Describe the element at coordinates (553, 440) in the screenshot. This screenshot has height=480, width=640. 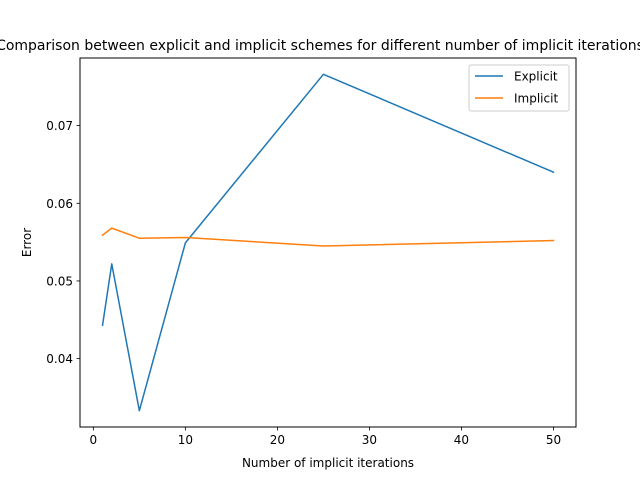
I see `x-tick-label: 50` at that location.